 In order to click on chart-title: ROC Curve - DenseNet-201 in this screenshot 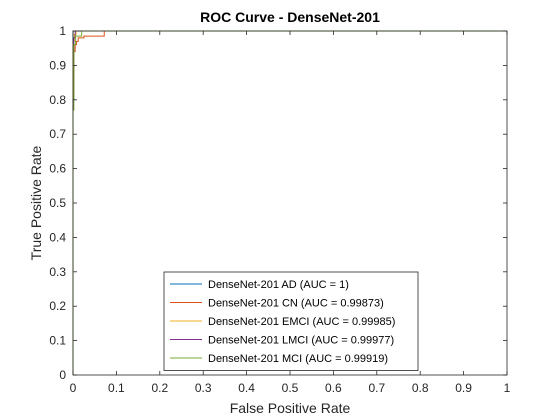, I will do `click(290, 17)`.